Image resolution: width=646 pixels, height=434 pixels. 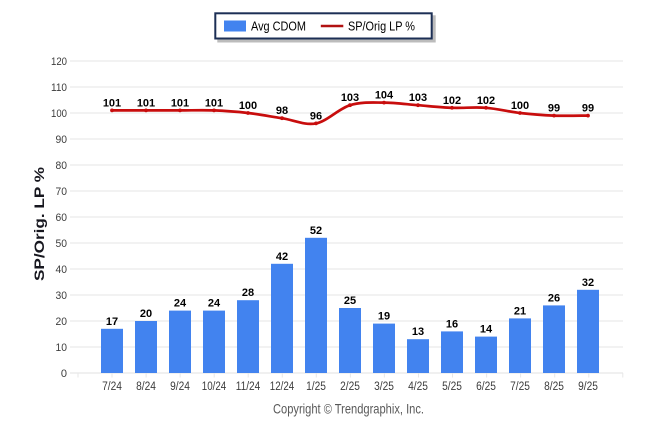 I want to click on svg-text: 70, so click(x=62, y=192).